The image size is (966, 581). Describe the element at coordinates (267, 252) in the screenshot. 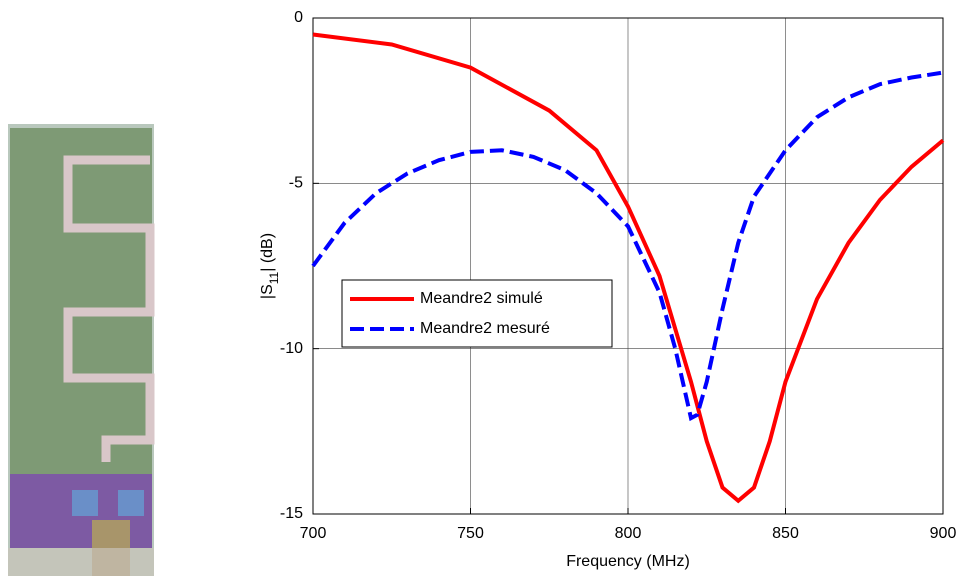

I see `y-label-part: | (dB)` at that location.